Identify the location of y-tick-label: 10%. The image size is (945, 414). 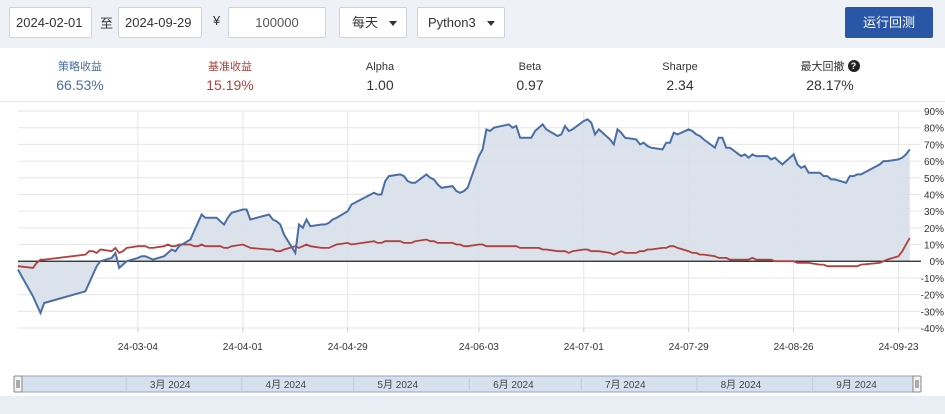
(934, 246).